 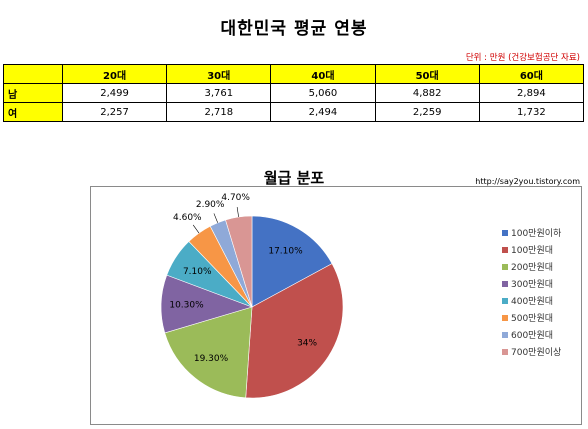 I want to click on unit-note: 단위 : 만원 (건강보험공단 자료), so click(x=522, y=58).